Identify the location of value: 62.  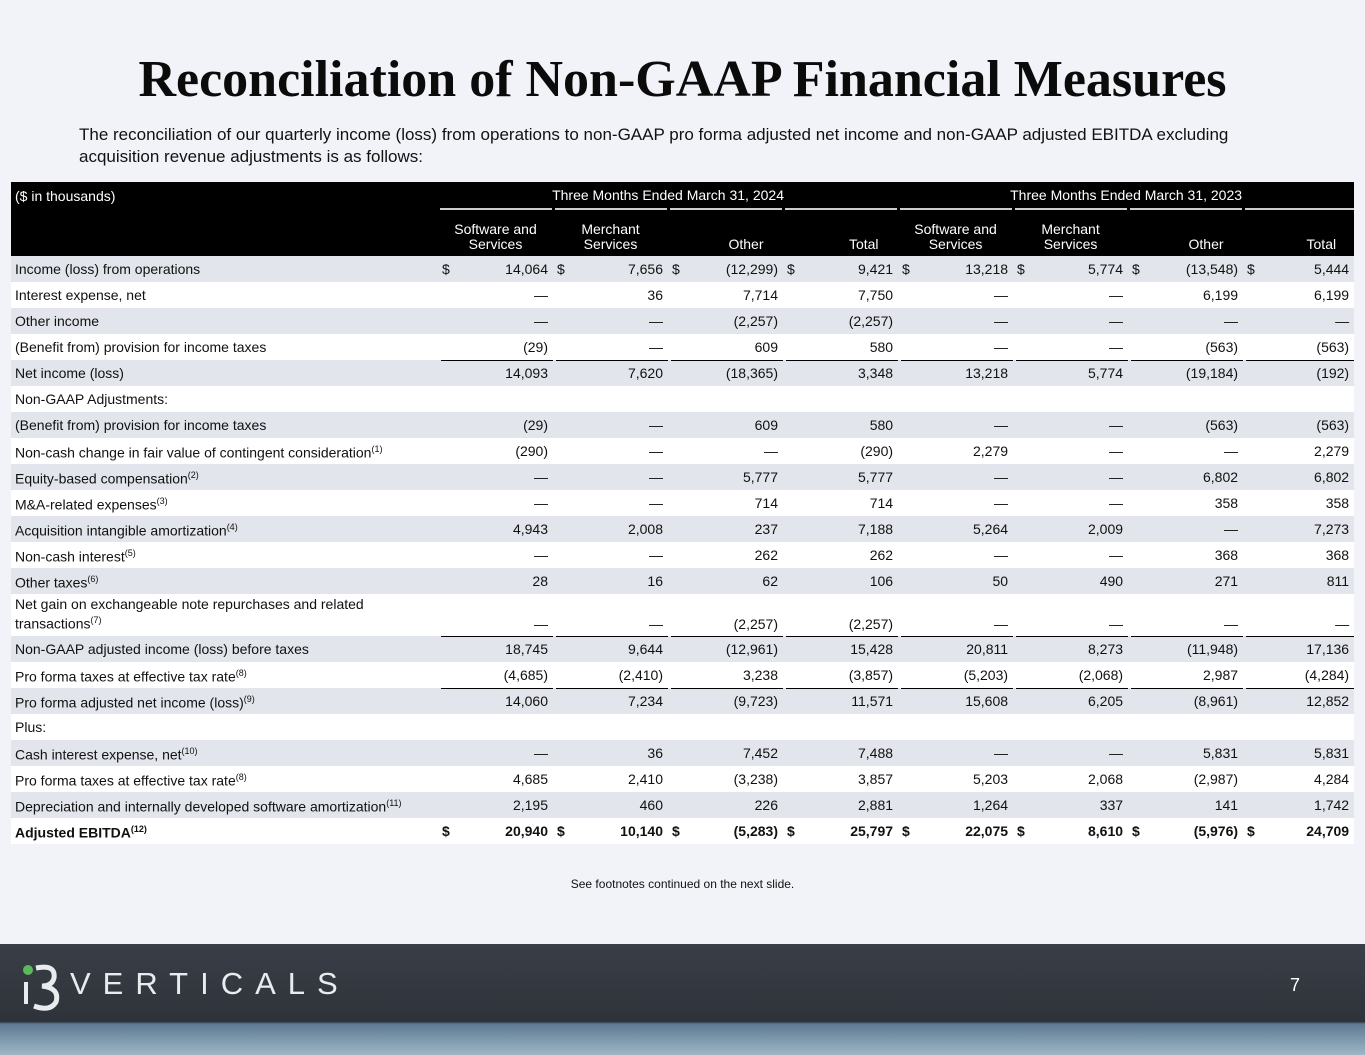
(770, 581).